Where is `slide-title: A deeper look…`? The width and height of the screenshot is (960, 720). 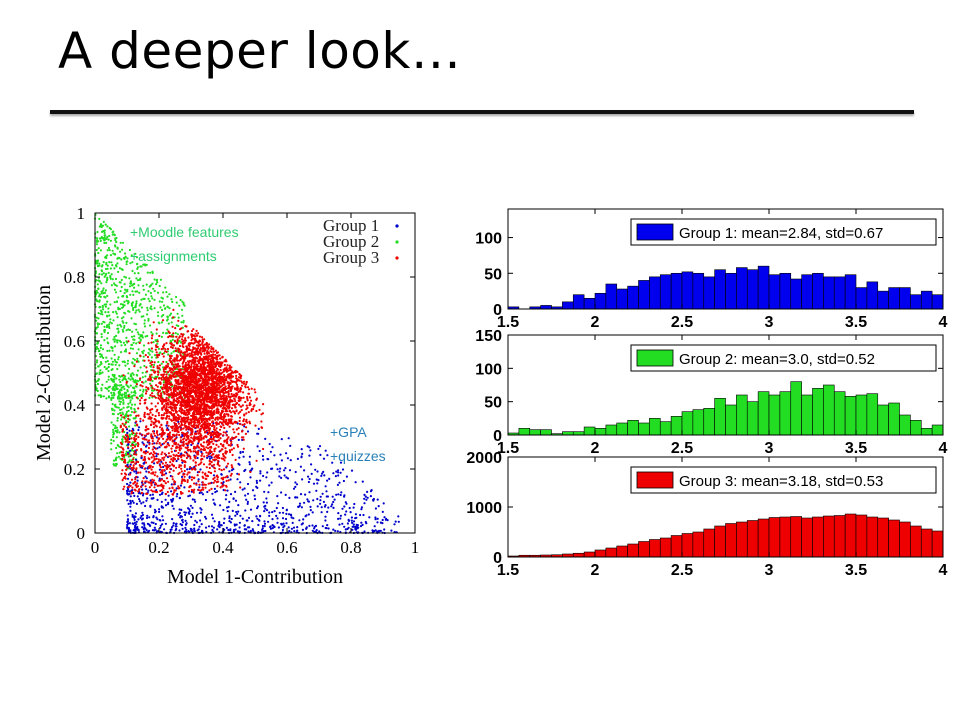 slide-title: A deeper look… is located at coordinates (260, 51).